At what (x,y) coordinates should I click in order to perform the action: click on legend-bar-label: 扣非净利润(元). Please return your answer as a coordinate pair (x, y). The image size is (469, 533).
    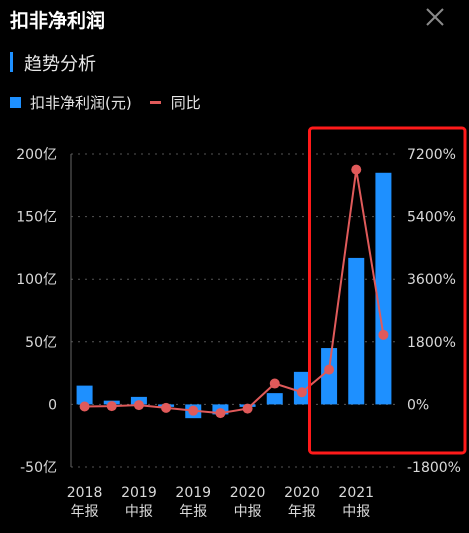
    Looking at the image, I should click on (81, 102).